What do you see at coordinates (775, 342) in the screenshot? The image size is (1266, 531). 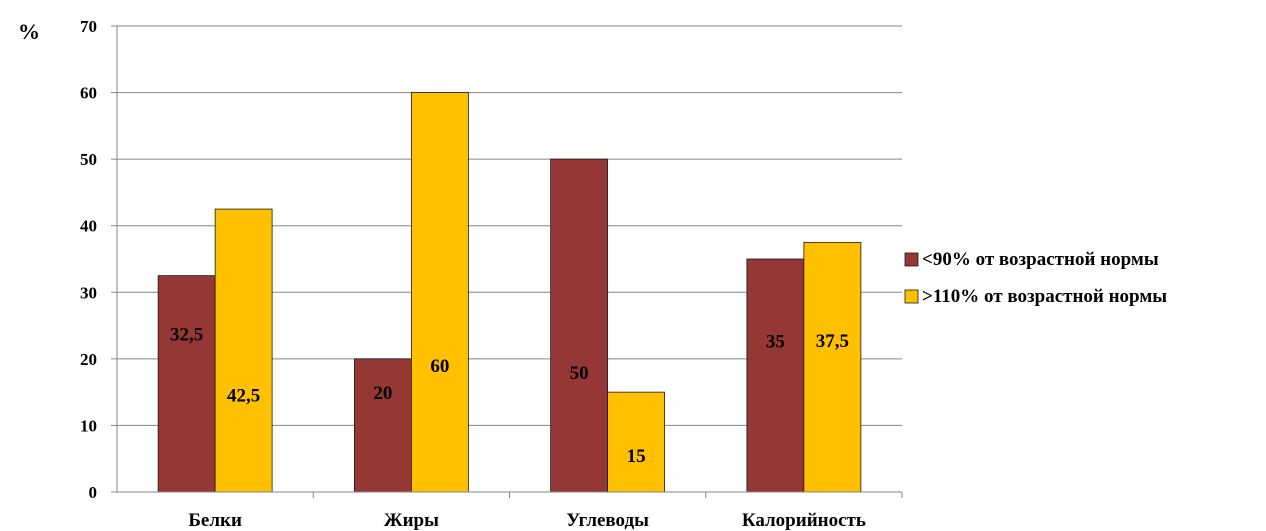 I see `data-label: 35` at bounding box center [775, 342].